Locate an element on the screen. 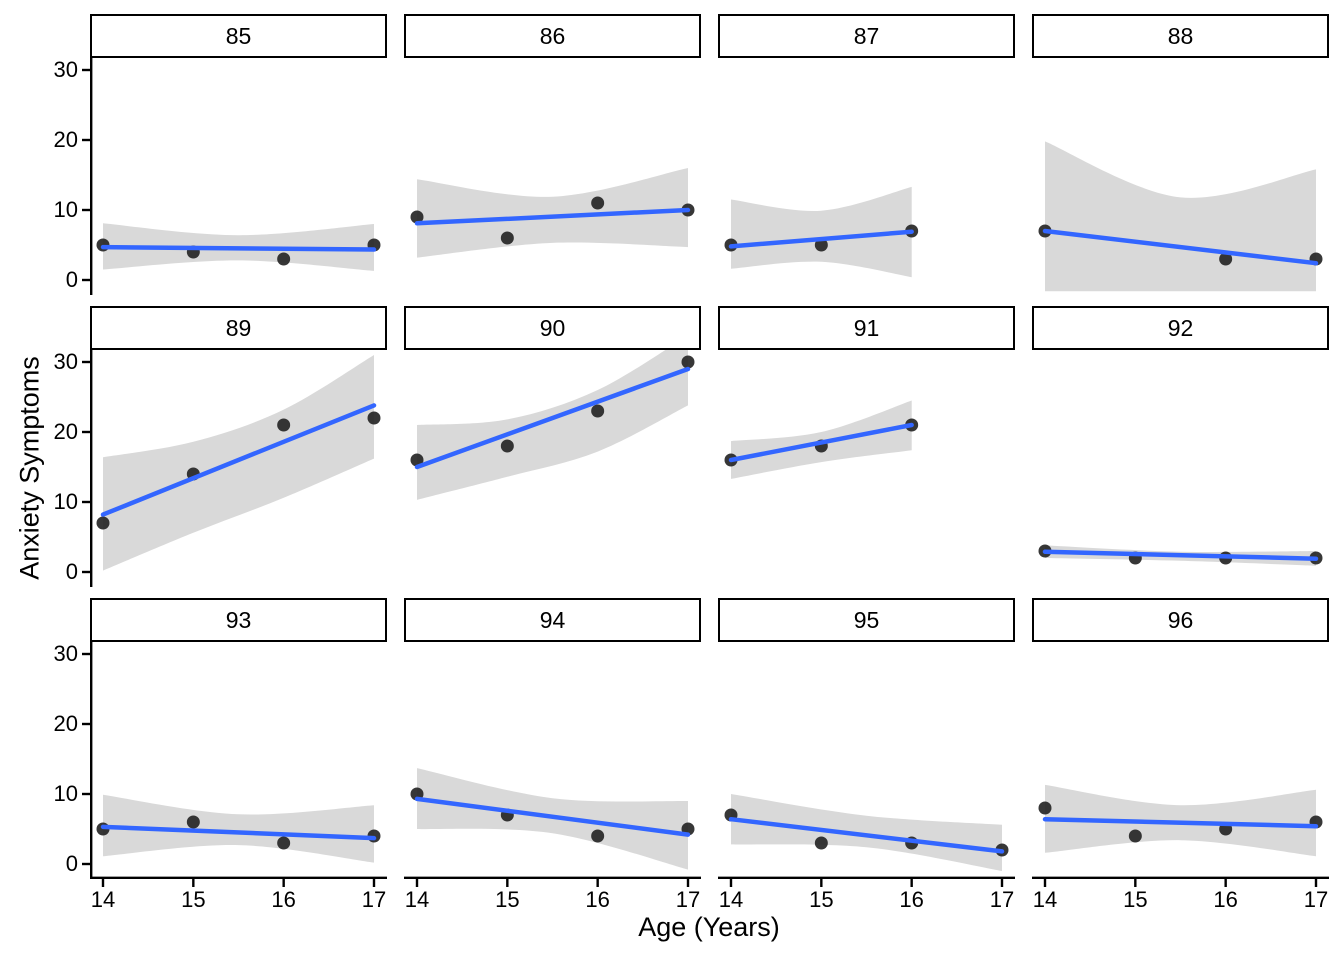 The width and height of the screenshot is (1344, 960). facet-strip-label: 95 is located at coordinates (866, 619).